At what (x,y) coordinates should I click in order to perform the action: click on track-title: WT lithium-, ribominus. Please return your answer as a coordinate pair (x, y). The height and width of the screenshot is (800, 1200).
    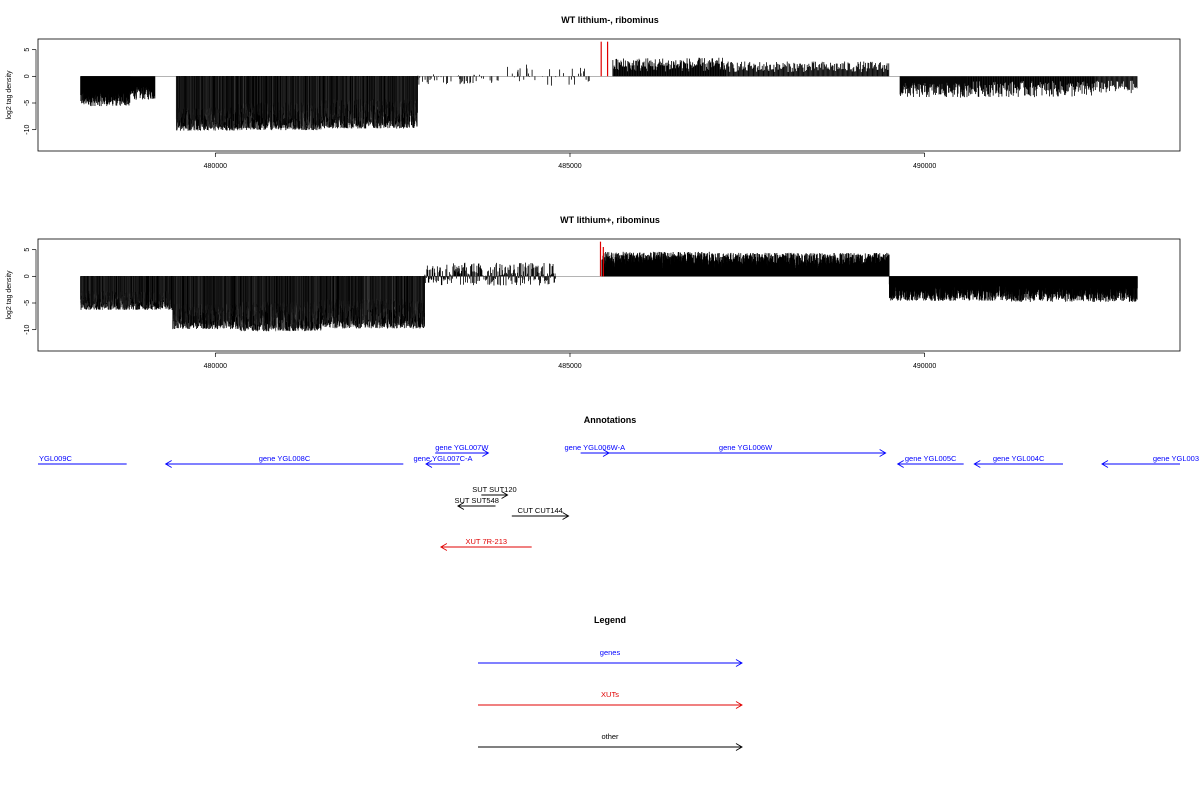
    Looking at the image, I should click on (610, 20).